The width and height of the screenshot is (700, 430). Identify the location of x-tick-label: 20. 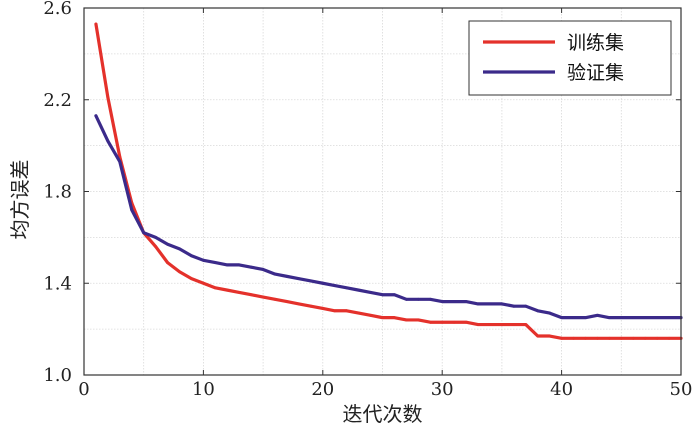
(322, 389).